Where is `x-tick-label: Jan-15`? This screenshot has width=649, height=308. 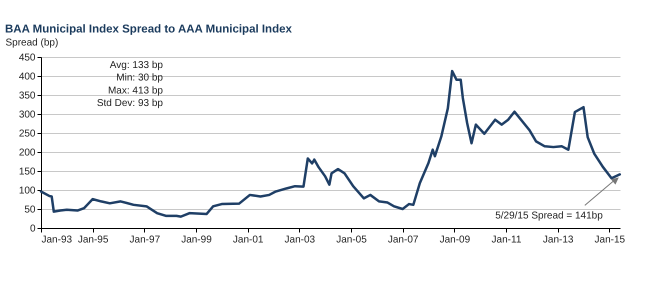 x-tick-label: Jan-15 is located at coordinates (610, 240).